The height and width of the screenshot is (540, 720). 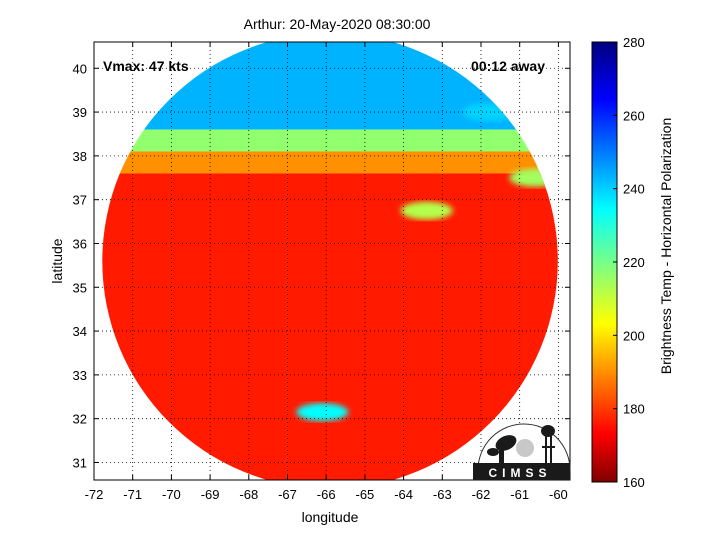 What do you see at coordinates (364, 494) in the screenshot?
I see `x-tick-label: -65` at bounding box center [364, 494].